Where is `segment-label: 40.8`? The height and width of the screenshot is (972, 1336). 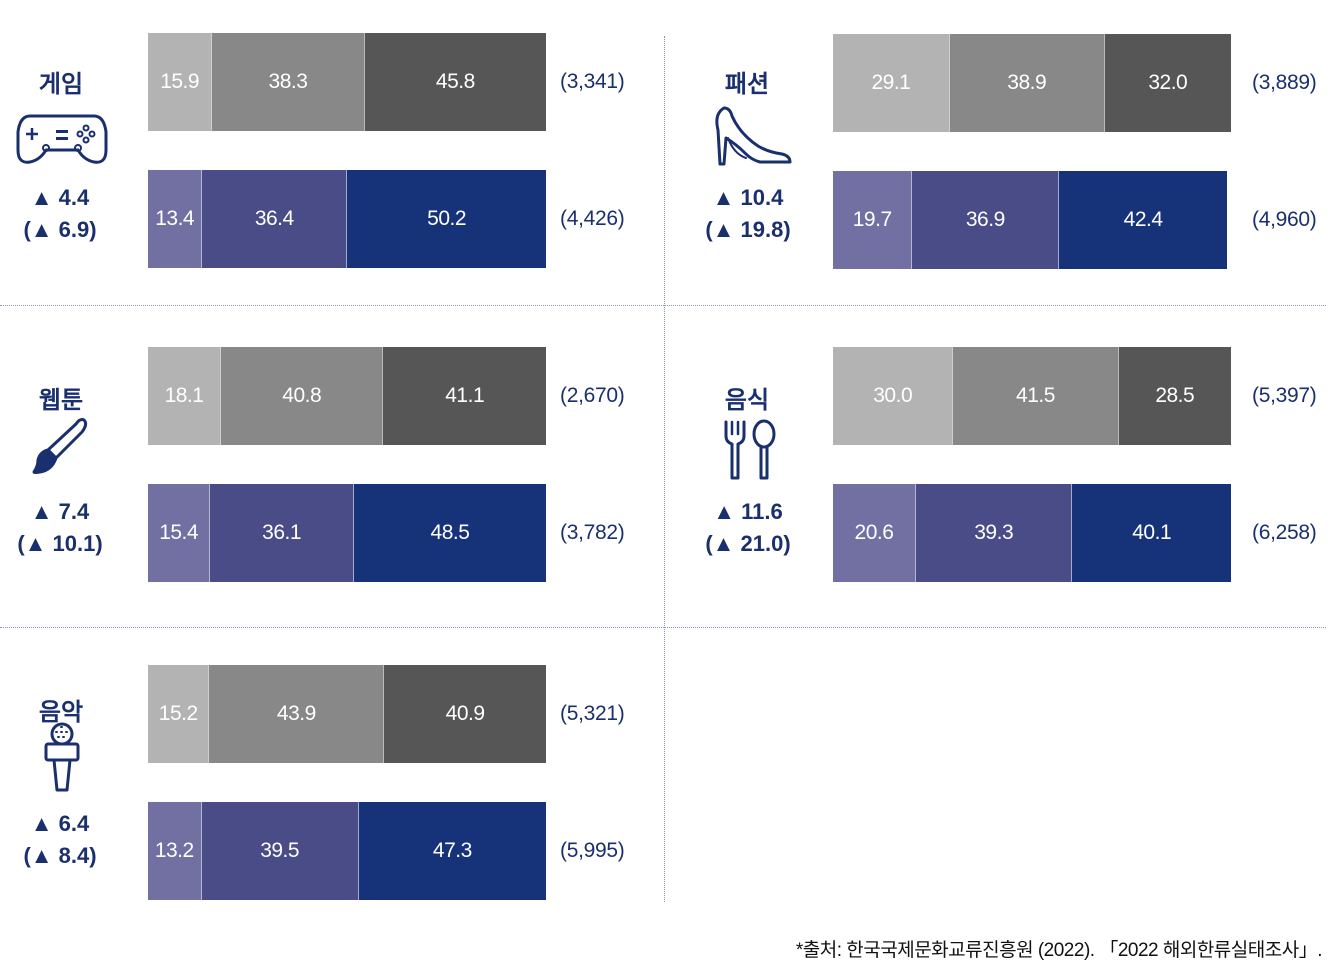
segment-label: 40.8 is located at coordinates (302, 395).